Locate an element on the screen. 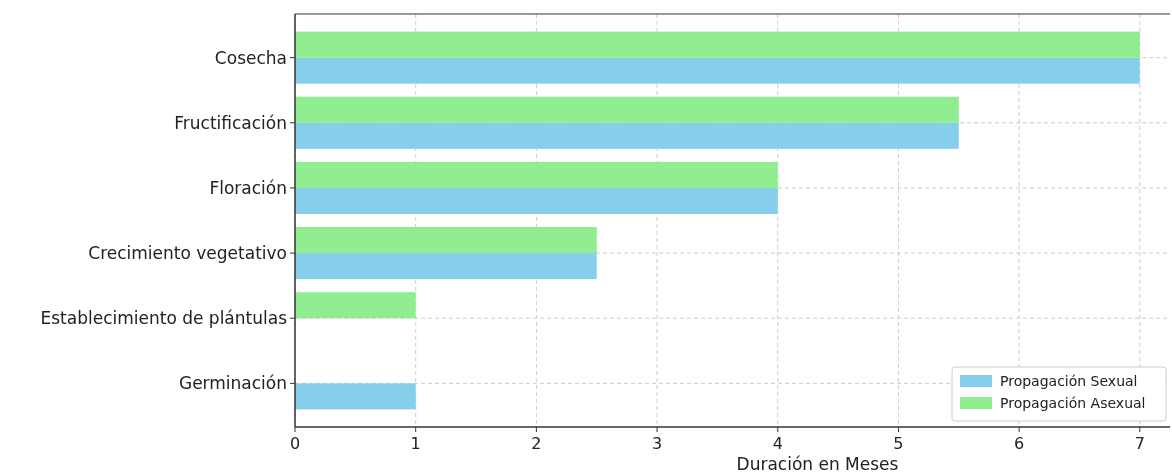 Image resolution: width=1172 pixels, height=472 pixels. y-tick-label: Establecimiento de plántulas is located at coordinates (164, 318).